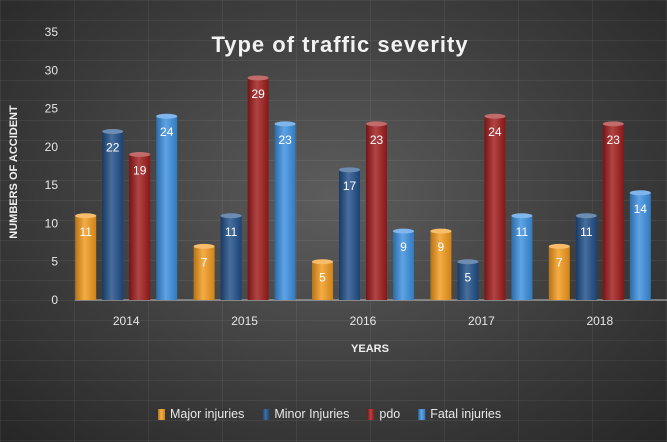 The width and height of the screenshot is (667, 442). Describe the element at coordinates (54, 300) in the screenshot. I see `y-tick-label: 0` at that location.